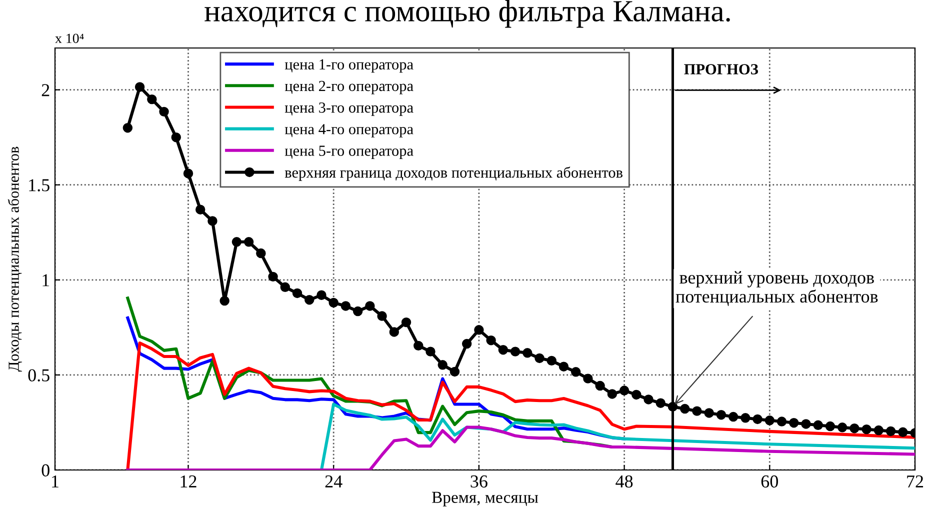 The width and height of the screenshot is (936, 518). What do you see at coordinates (39, 375) in the screenshot?
I see `y-tick-label: 0.5` at bounding box center [39, 375].